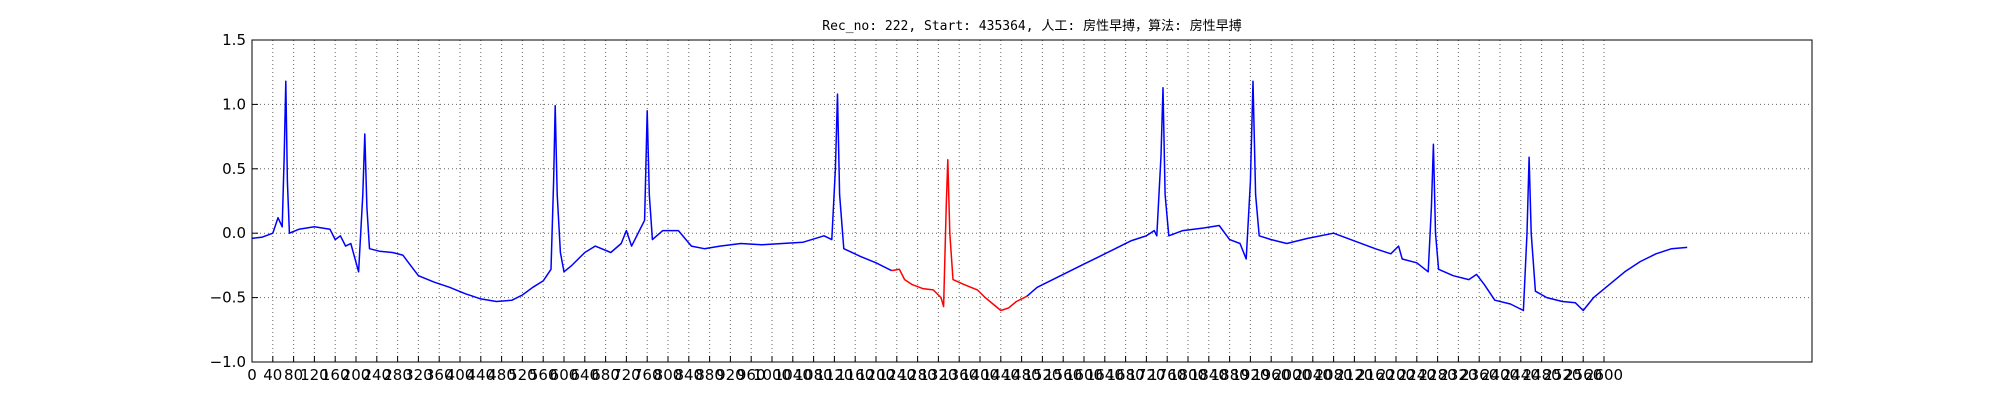 Image resolution: width=2000 pixels, height=400 pixels. I want to click on x-tick-label: 2040, so click(1313, 375).